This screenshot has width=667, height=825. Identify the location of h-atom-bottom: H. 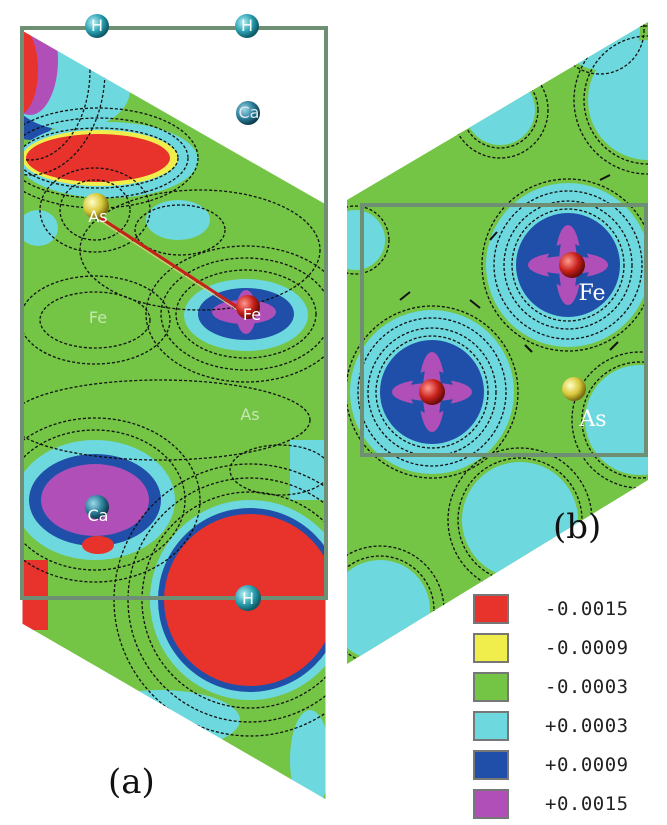
(248, 598).